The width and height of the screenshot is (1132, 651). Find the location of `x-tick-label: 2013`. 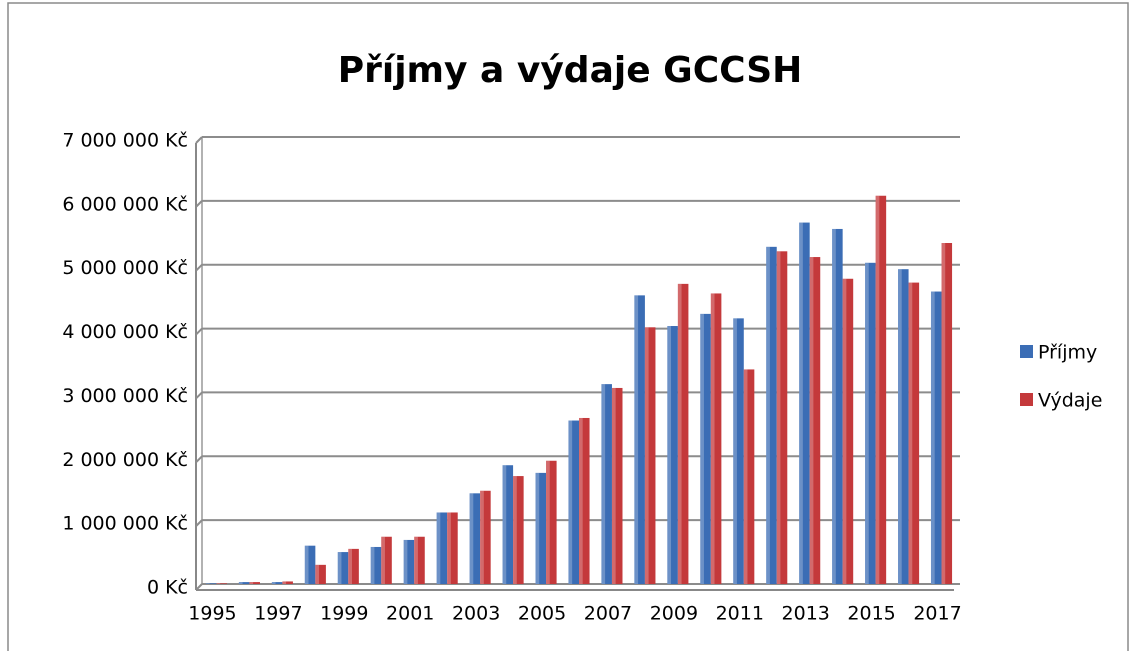

x-tick-label: 2013 is located at coordinates (806, 614).